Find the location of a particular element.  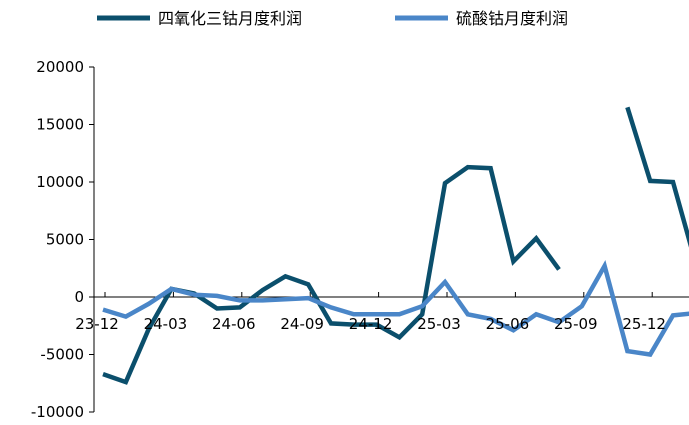

legend: 四氧化三钴月度利润 硫酸钴月度利润 is located at coordinates (332, 18).